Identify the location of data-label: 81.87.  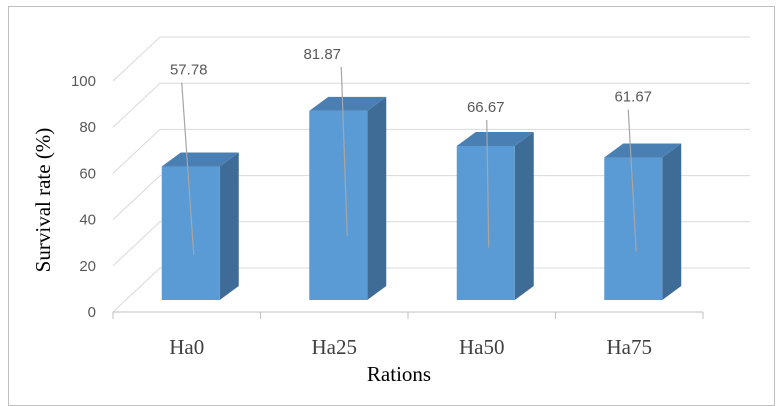
(322, 54).